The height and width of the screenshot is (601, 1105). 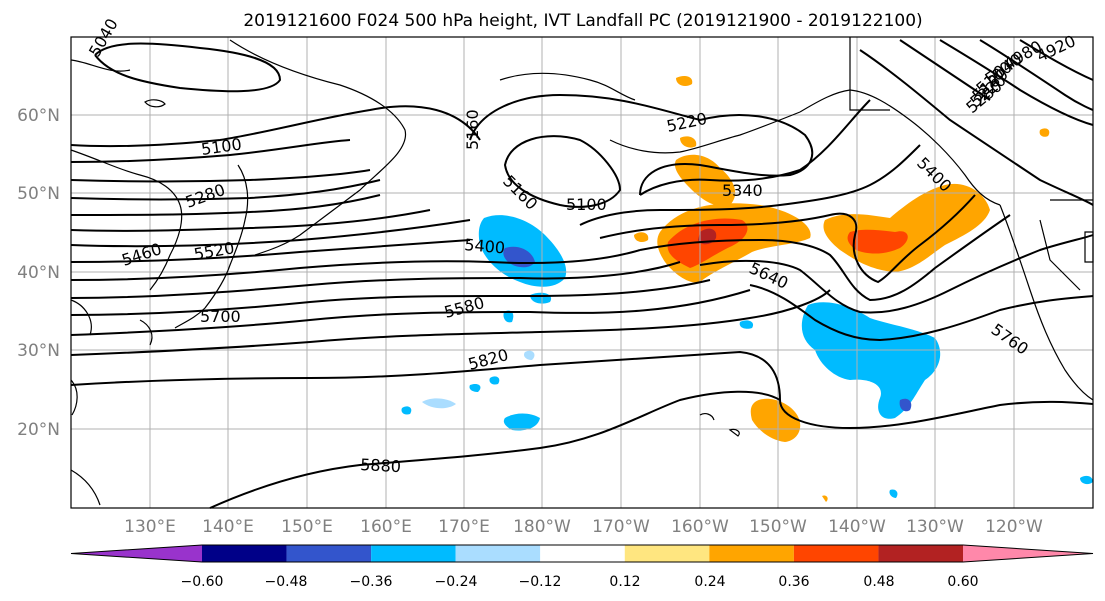 I want to click on contour-label: 5340, so click(x=742, y=190).